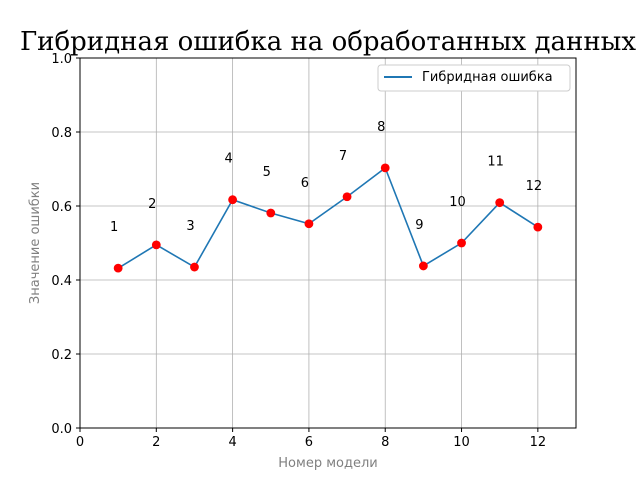 This screenshot has height=480, width=640. Describe the element at coordinates (385, 442) in the screenshot. I see `x-tick-label: 8` at that location.